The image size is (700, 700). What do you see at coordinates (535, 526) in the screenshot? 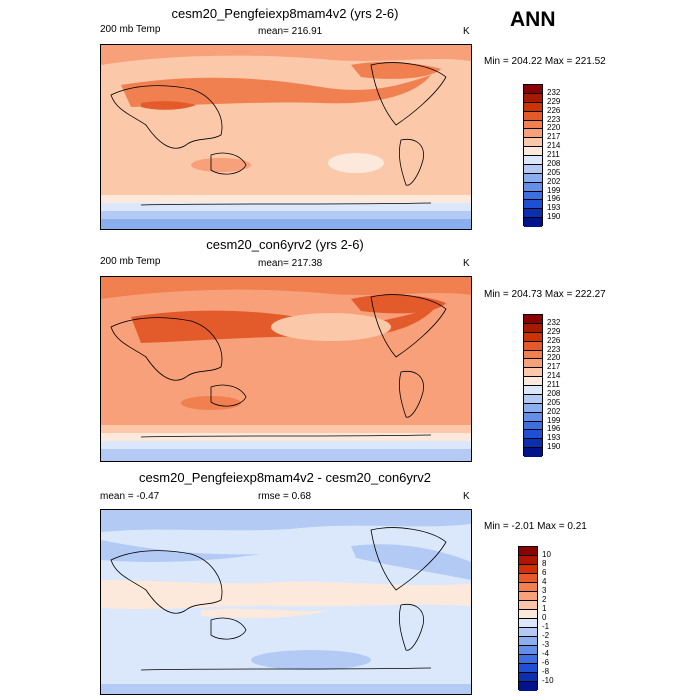
I see `panel-3-minmax-label: Min = -2.01 Max = 0.21` at bounding box center [535, 526].